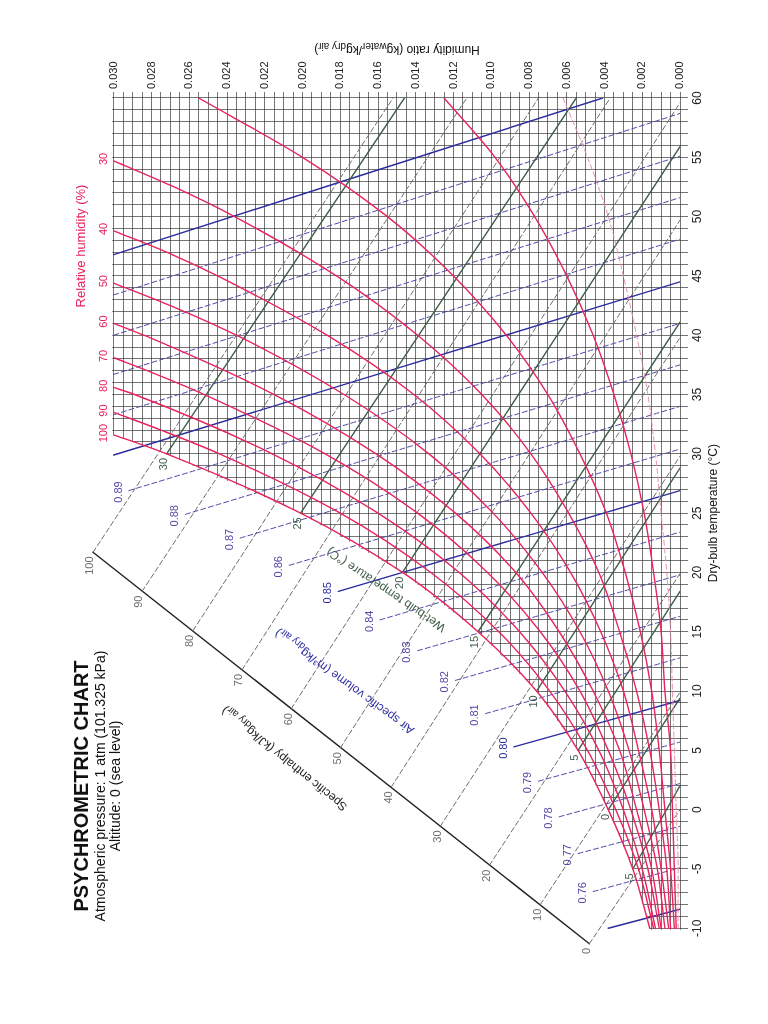 This screenshot has height=1024, width=768. What do you see at coordinates (547, 818) in the screenshot?
I see `text: 0.78` at bounding box center [547, 818].